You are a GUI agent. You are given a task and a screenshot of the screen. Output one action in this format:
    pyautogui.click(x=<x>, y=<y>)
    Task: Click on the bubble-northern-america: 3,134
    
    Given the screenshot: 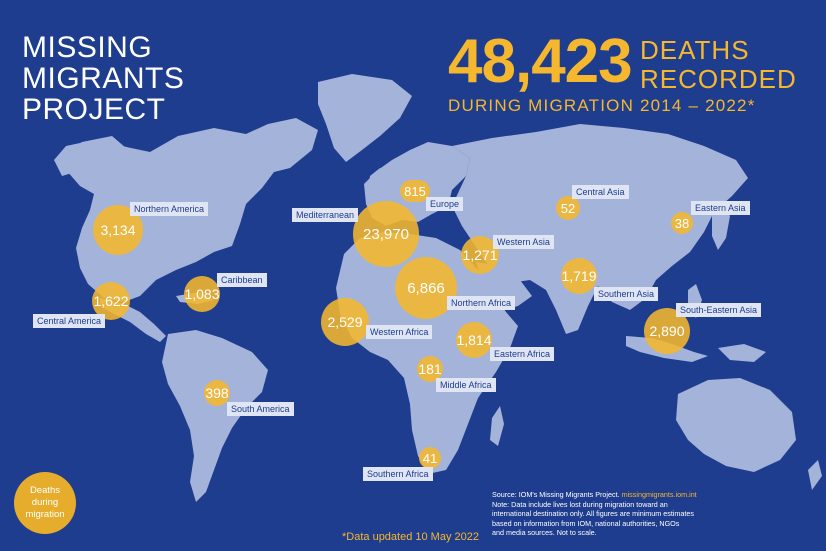 What is the action you would take?
    pyautogui.click(x=118, y=230)
    